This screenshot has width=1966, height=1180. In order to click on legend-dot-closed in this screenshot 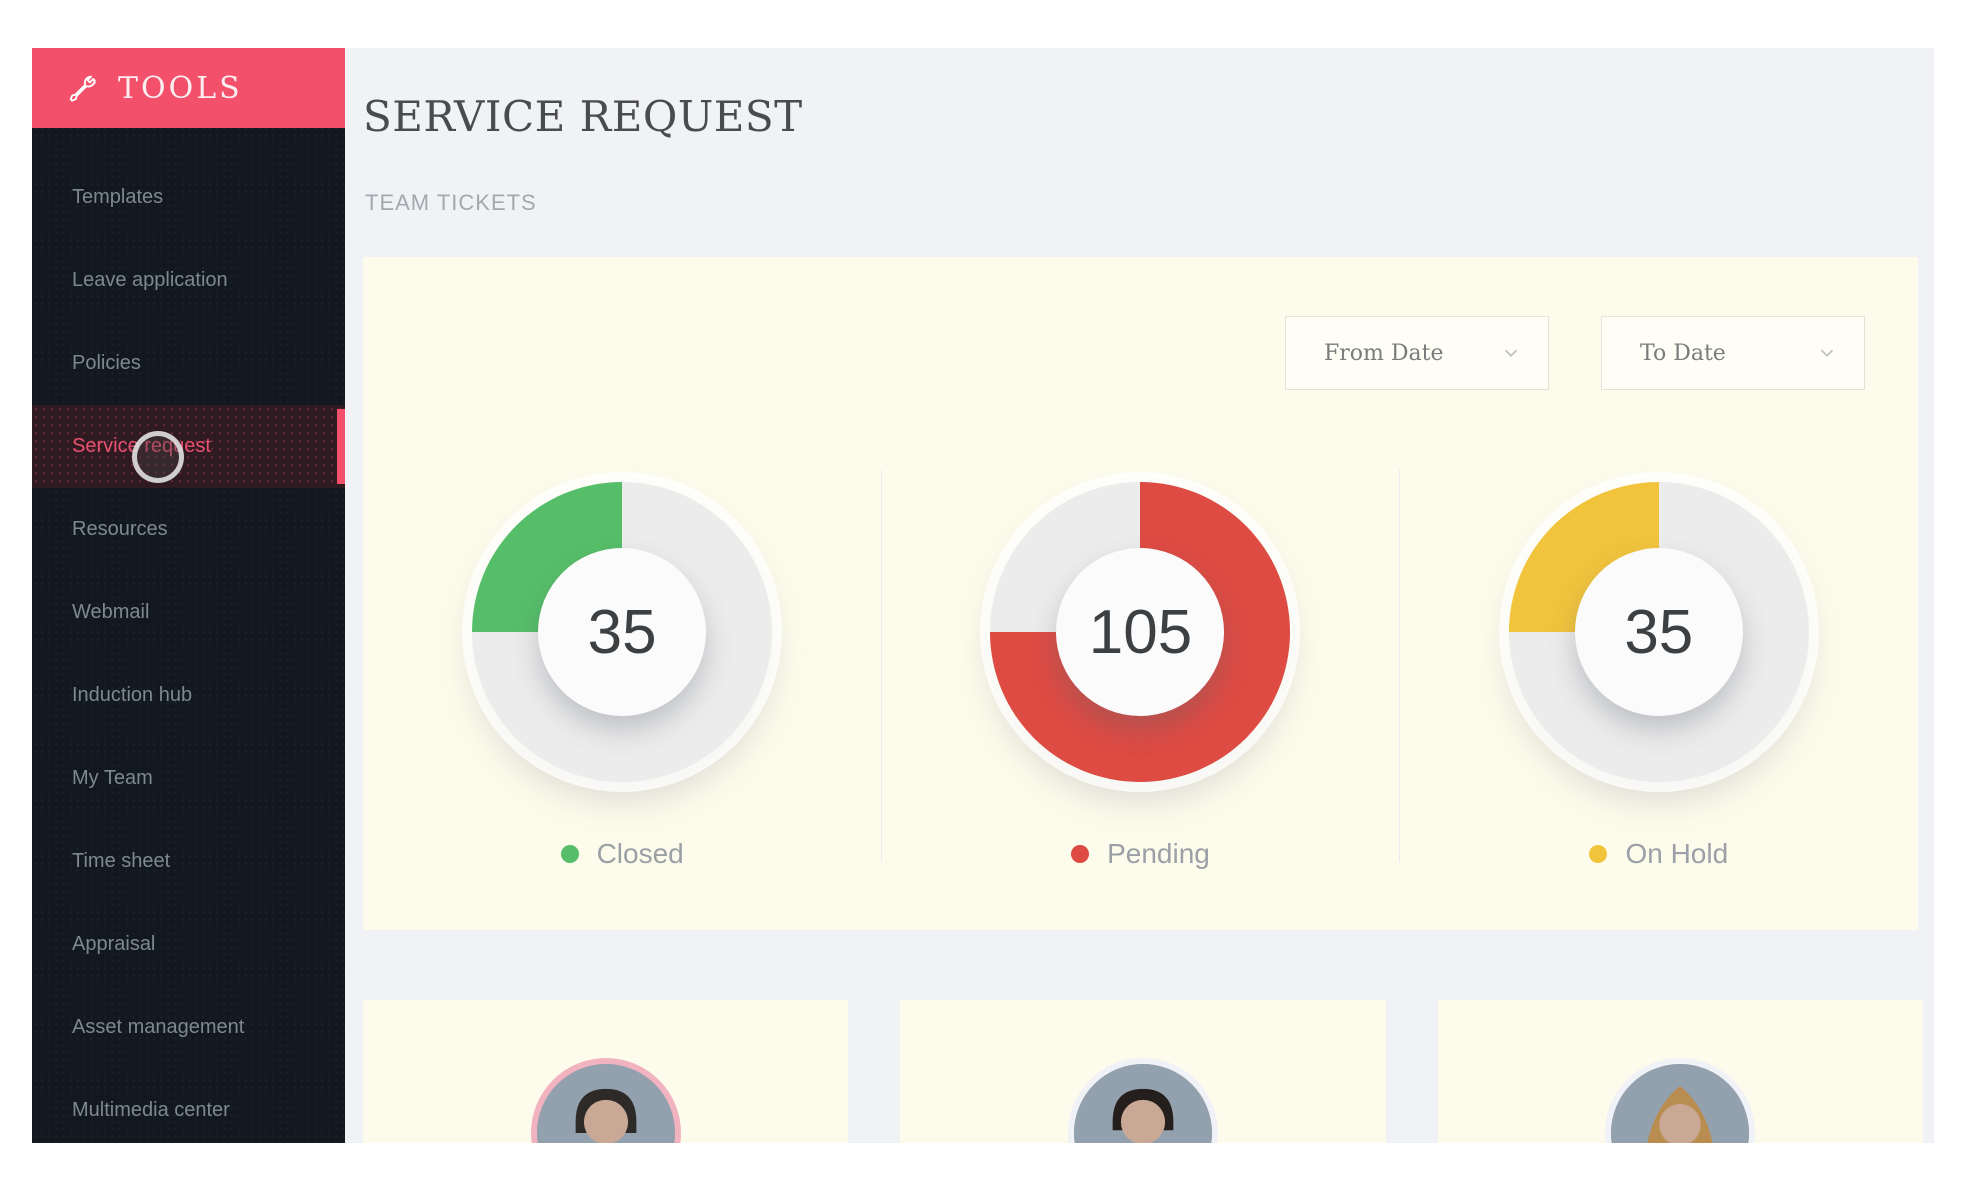, I will do `click(569, 854)`.